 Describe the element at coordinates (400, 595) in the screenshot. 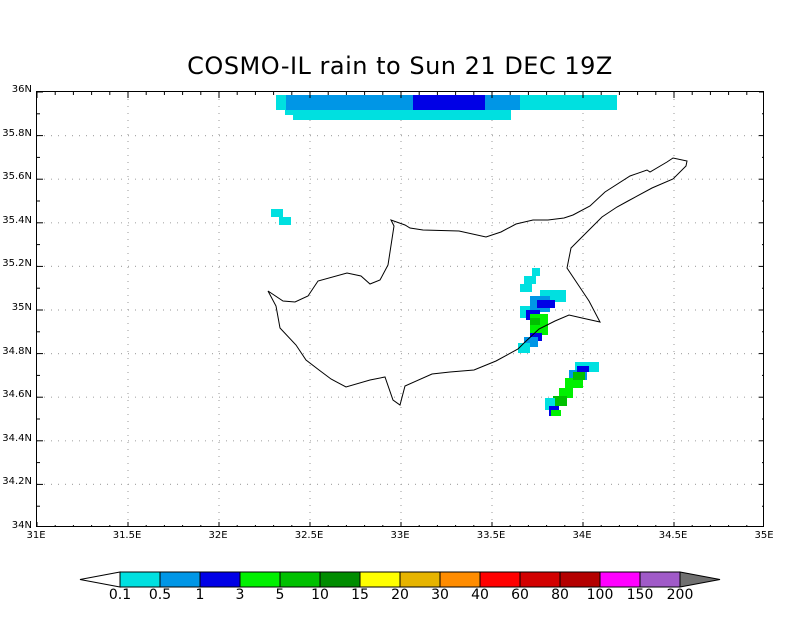

I see `colorbar-label: 20` at that location.